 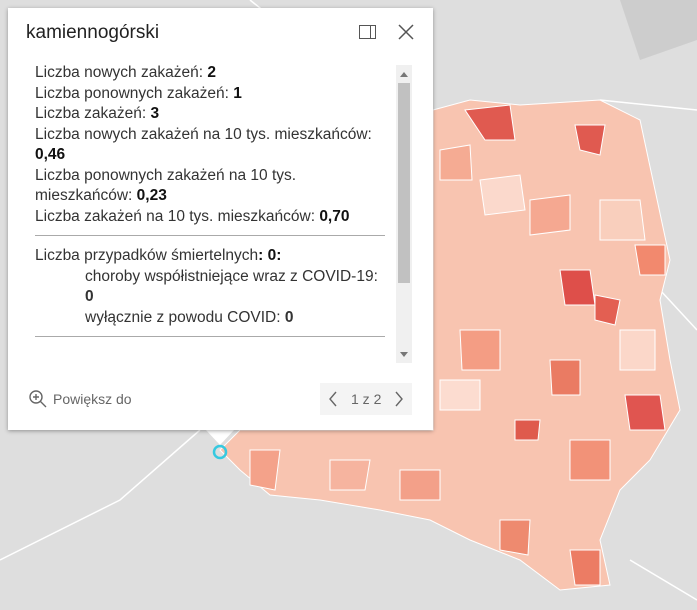 I want to click on field-value: 0,23, so click(x=151, y=195).